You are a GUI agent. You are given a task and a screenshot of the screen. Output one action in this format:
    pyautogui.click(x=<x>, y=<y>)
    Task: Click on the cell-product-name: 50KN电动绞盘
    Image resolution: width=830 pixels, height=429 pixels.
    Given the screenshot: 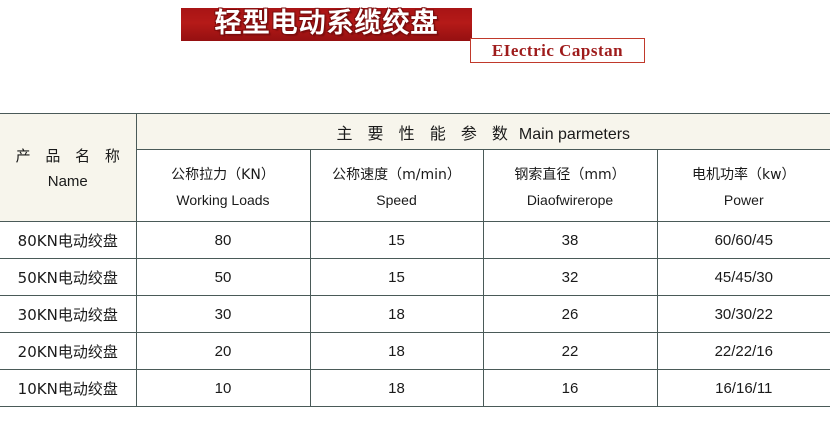 What is the action you would take?
    pyautogui.click(x=68, y=277)
    